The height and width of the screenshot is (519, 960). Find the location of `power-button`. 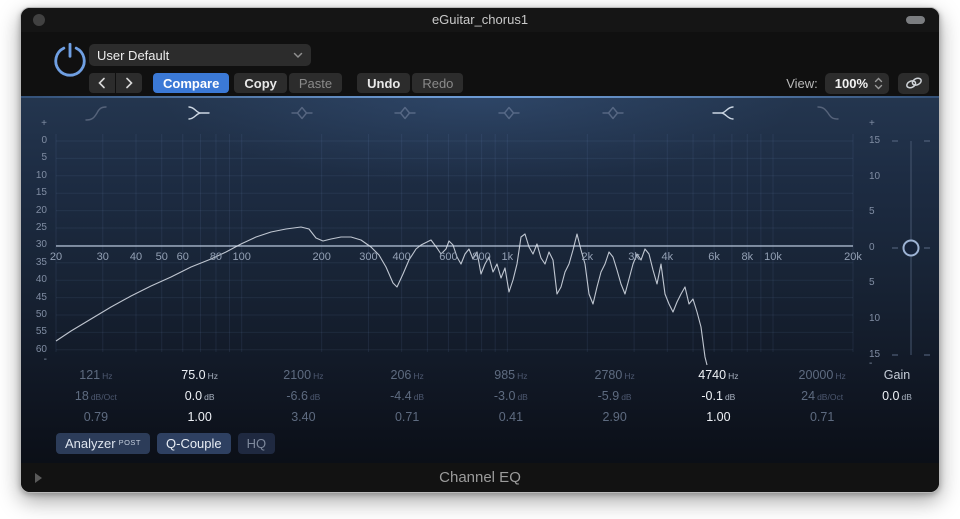

power-button is located at coordinates (70, 60).